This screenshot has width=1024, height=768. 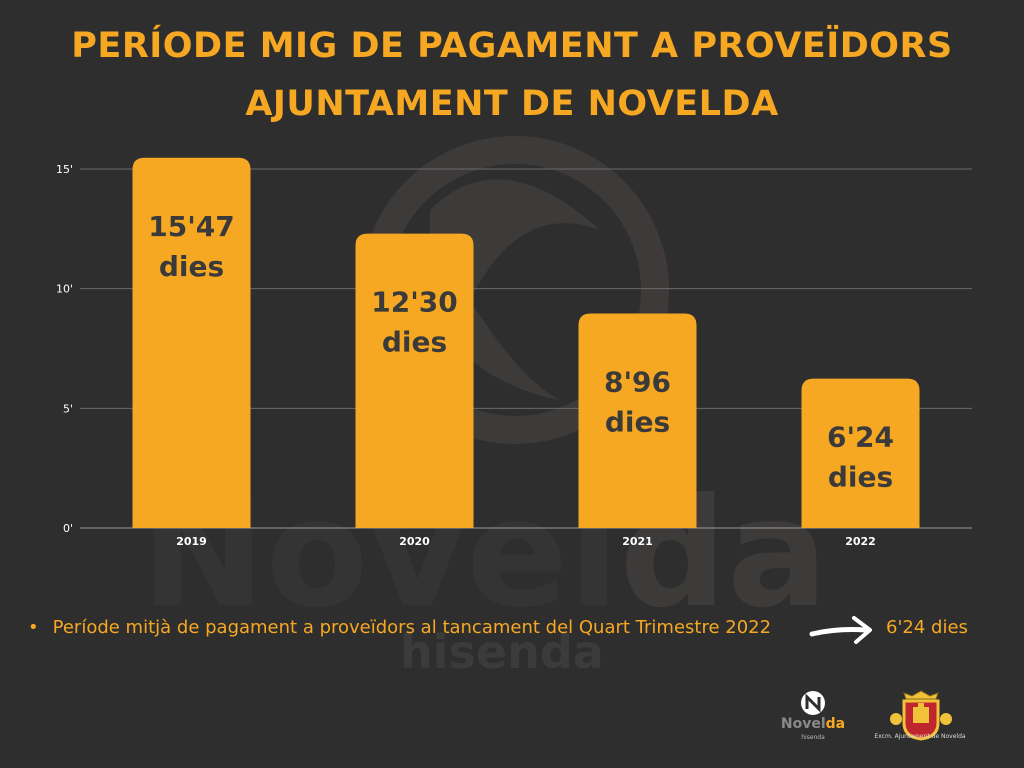 I want to click on novelda-n-icon, so click(x=813, y=703).